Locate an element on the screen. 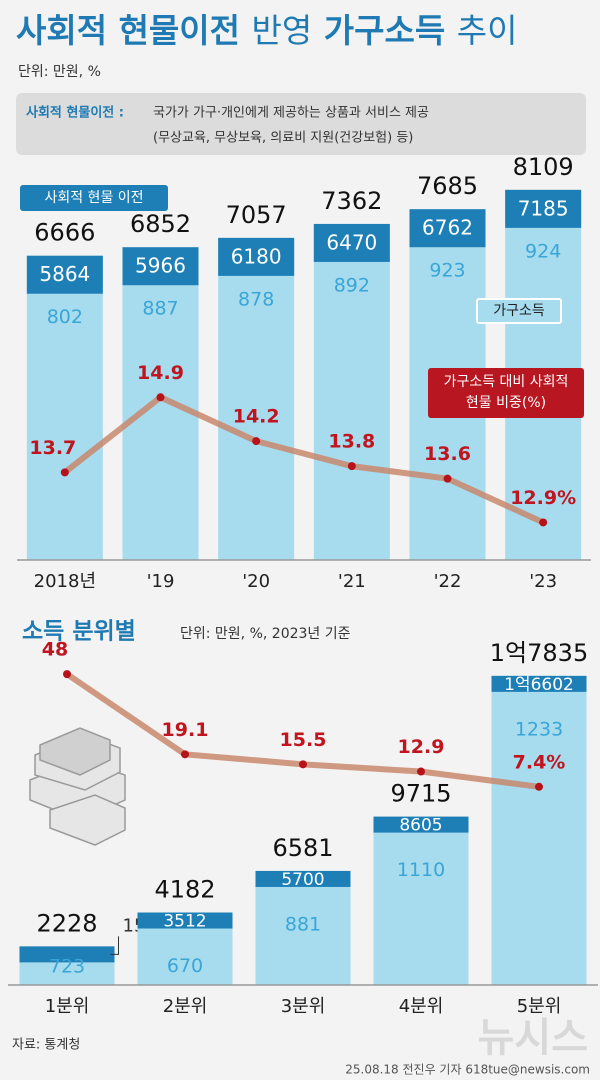 The width and height of the screenshot is (600, 1080). value-label: 923 is located at coordinates (447, 271).